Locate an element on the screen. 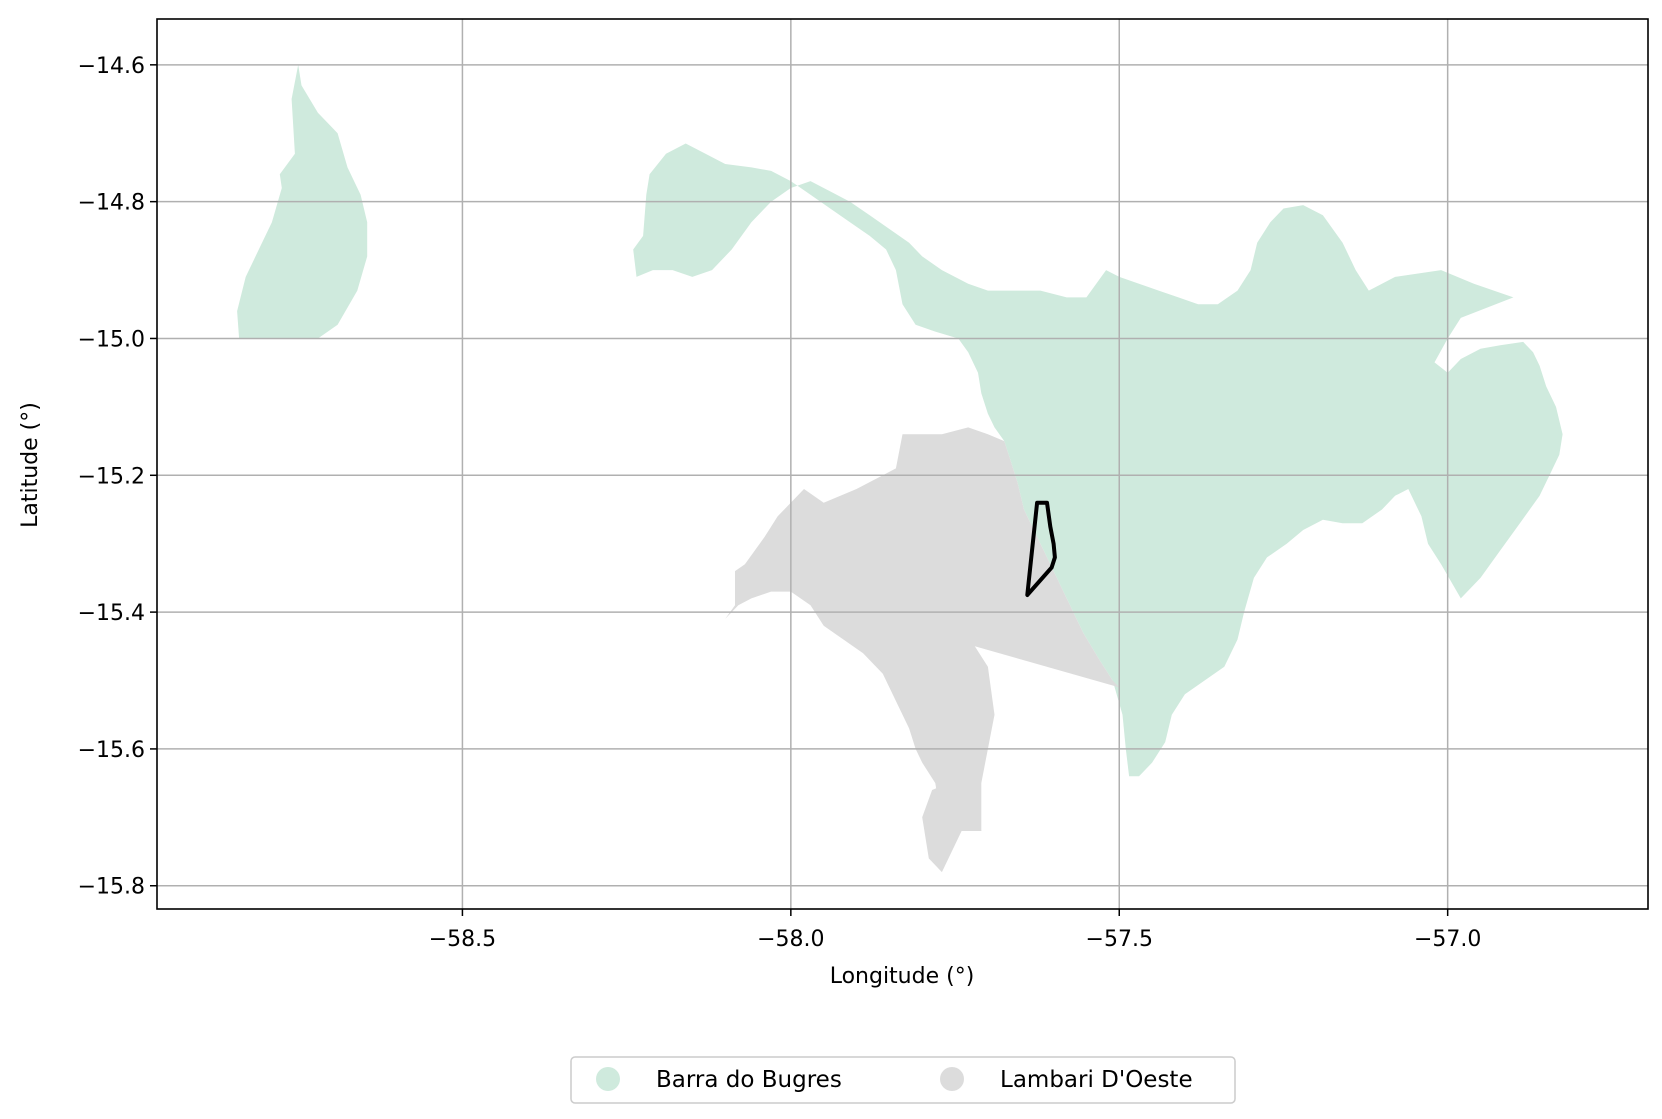 This screenshot has height=1119, width=1662. y-tick-label: −15.6 is located at coordinates (111, 750).